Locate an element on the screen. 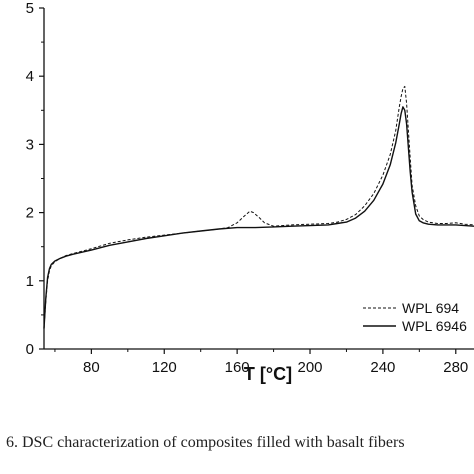 This screenshot has width=474, height=474. y-tick-label: 4 is located at coordinates (30, 76).